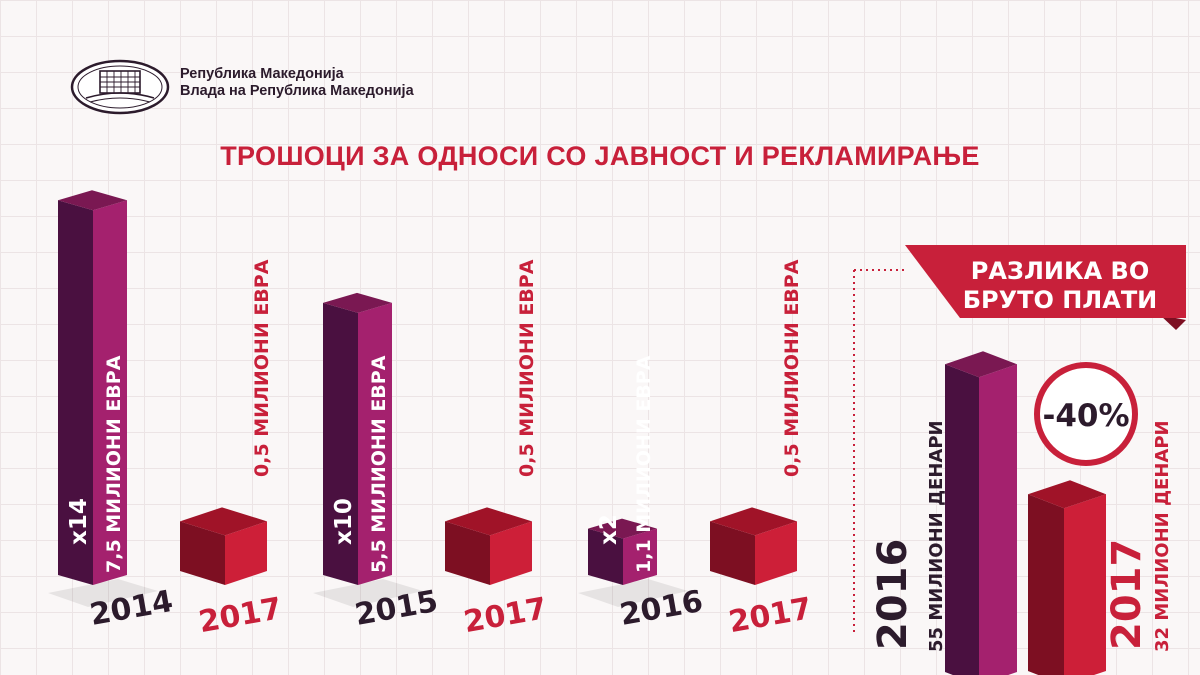 This screenshot has width=1200, height=675. Describe the element at coordinates (998, 519) in the screenshot. I see `salary-bar-2016-side` at that location.